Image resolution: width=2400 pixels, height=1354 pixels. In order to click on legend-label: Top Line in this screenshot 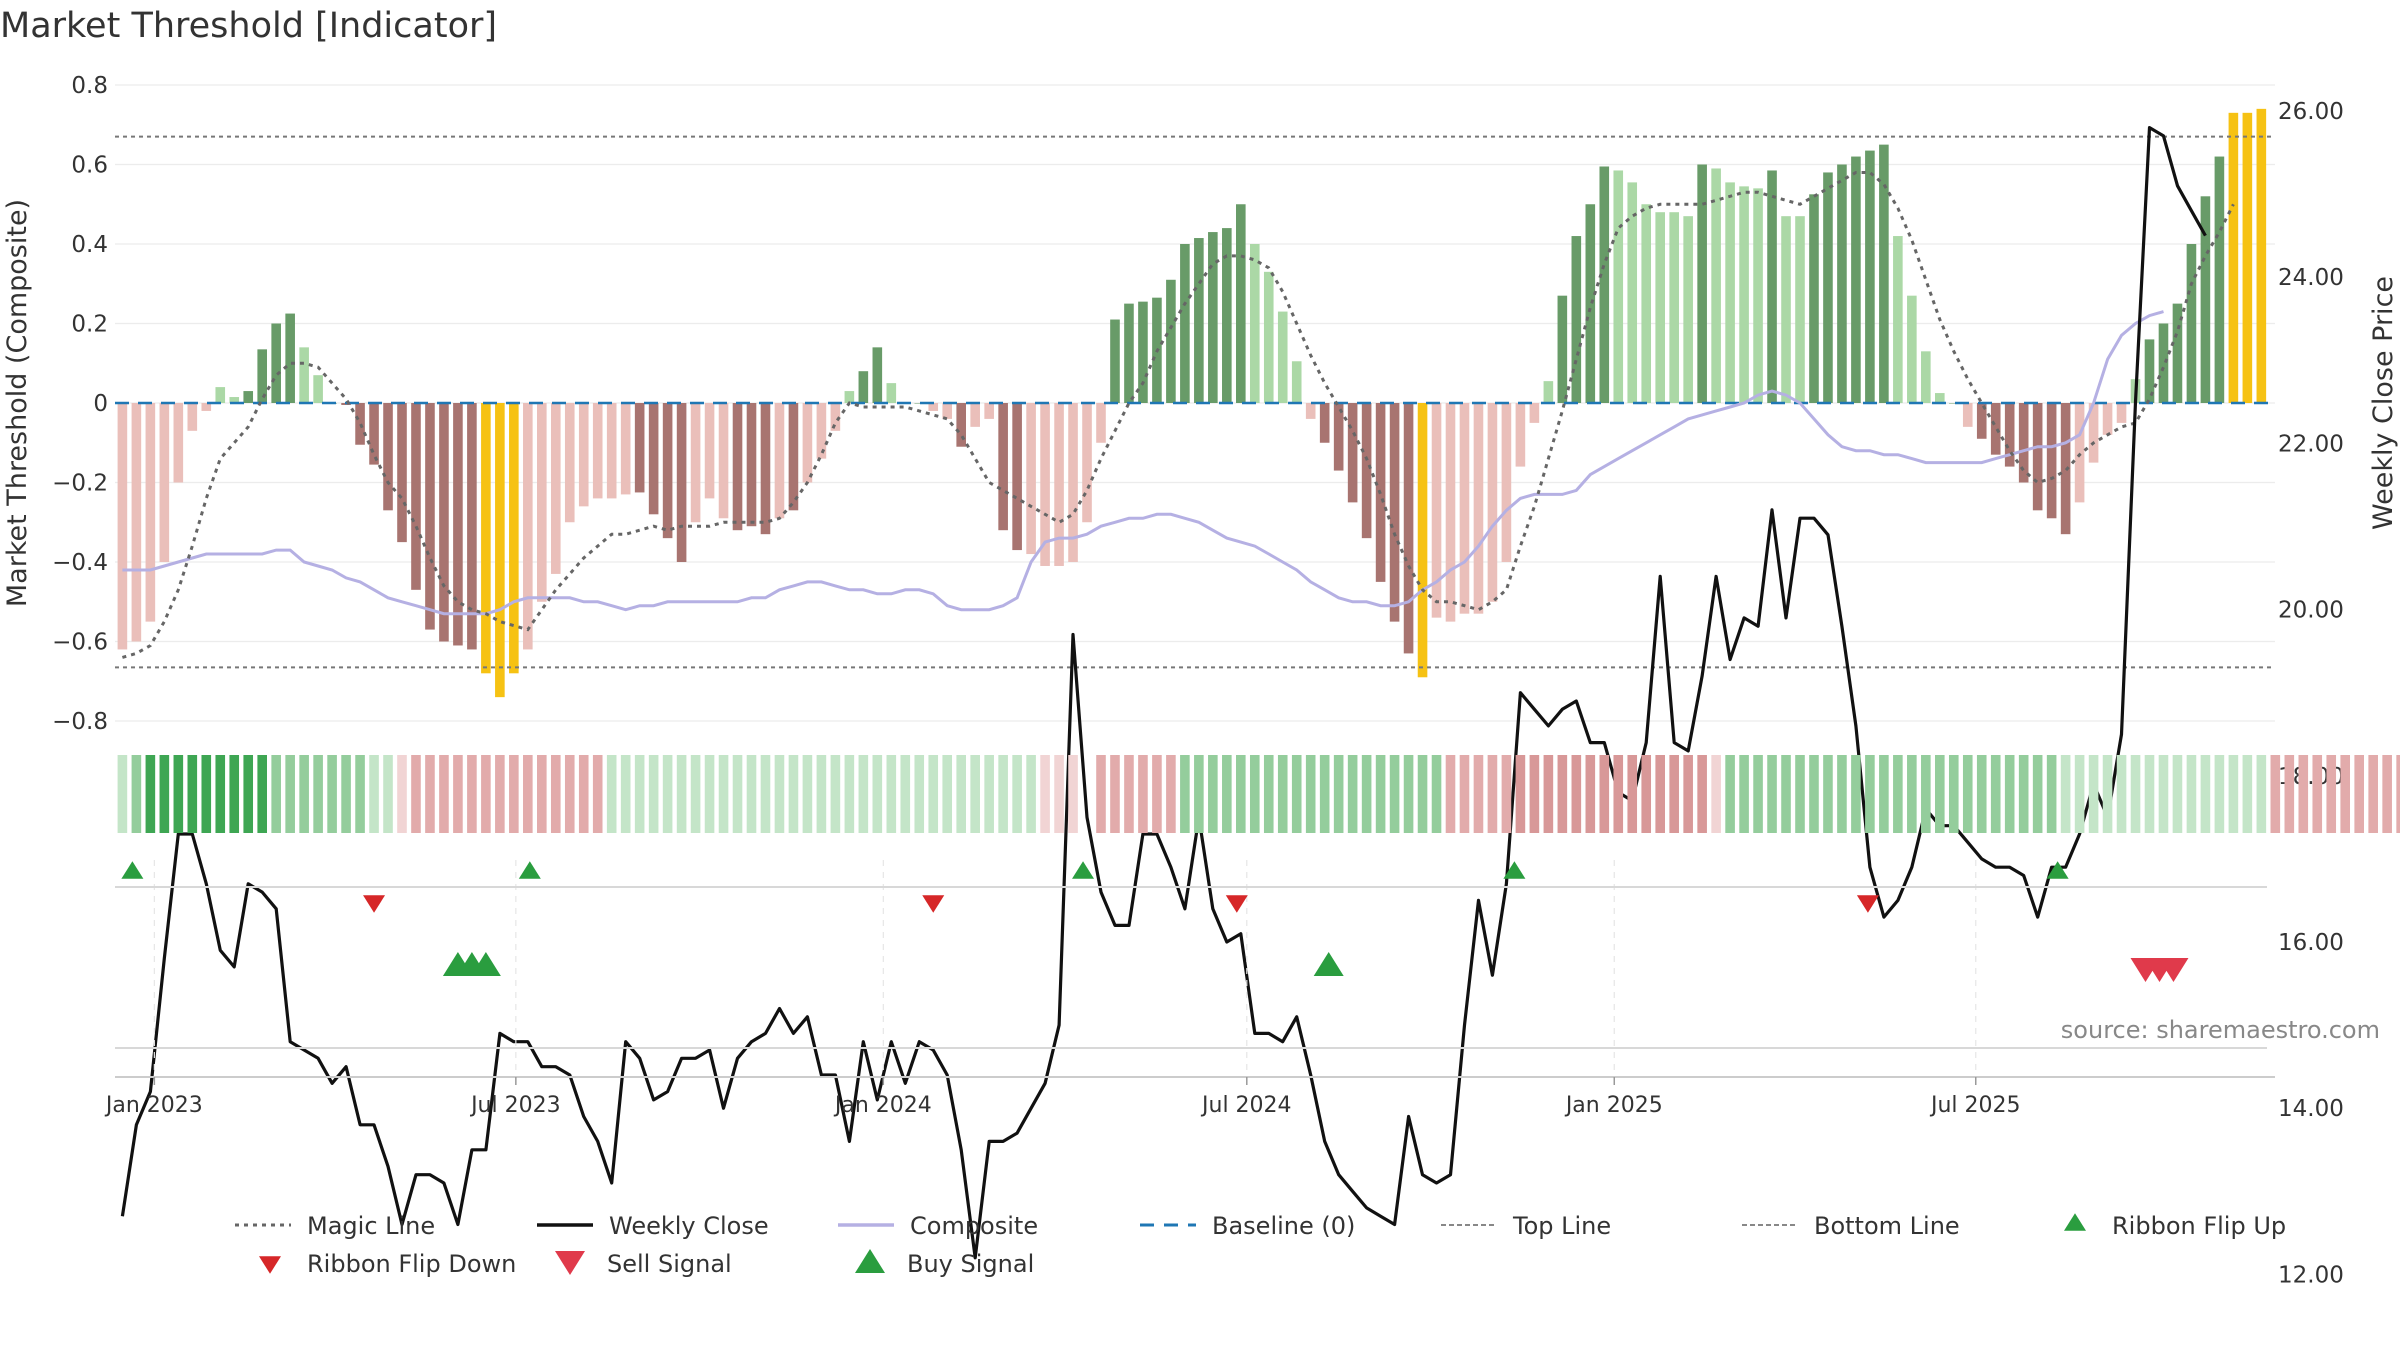, I will do `click(1561, 1226)`.